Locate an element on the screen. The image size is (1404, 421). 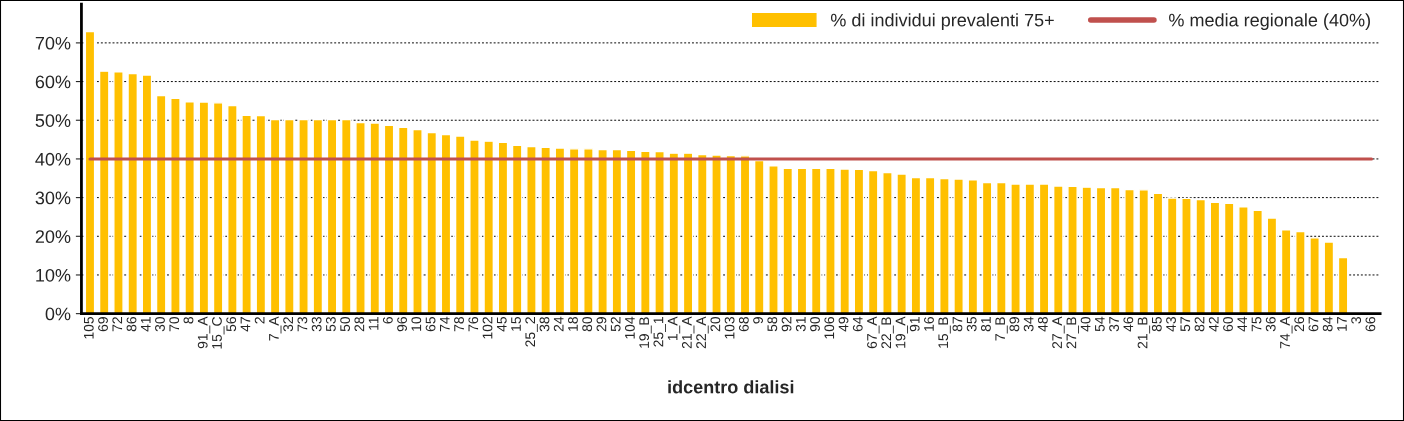
x-tick-label: 18 is located at coordinates (573, 324).